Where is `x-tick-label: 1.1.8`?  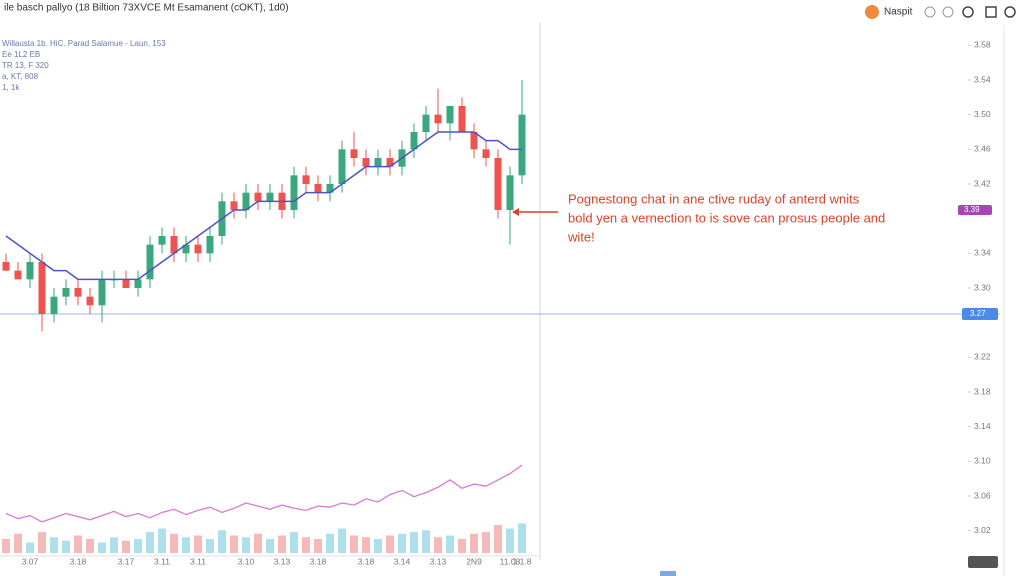 x-tick-label: 1.1.8 is located at coordinates (522, 561).